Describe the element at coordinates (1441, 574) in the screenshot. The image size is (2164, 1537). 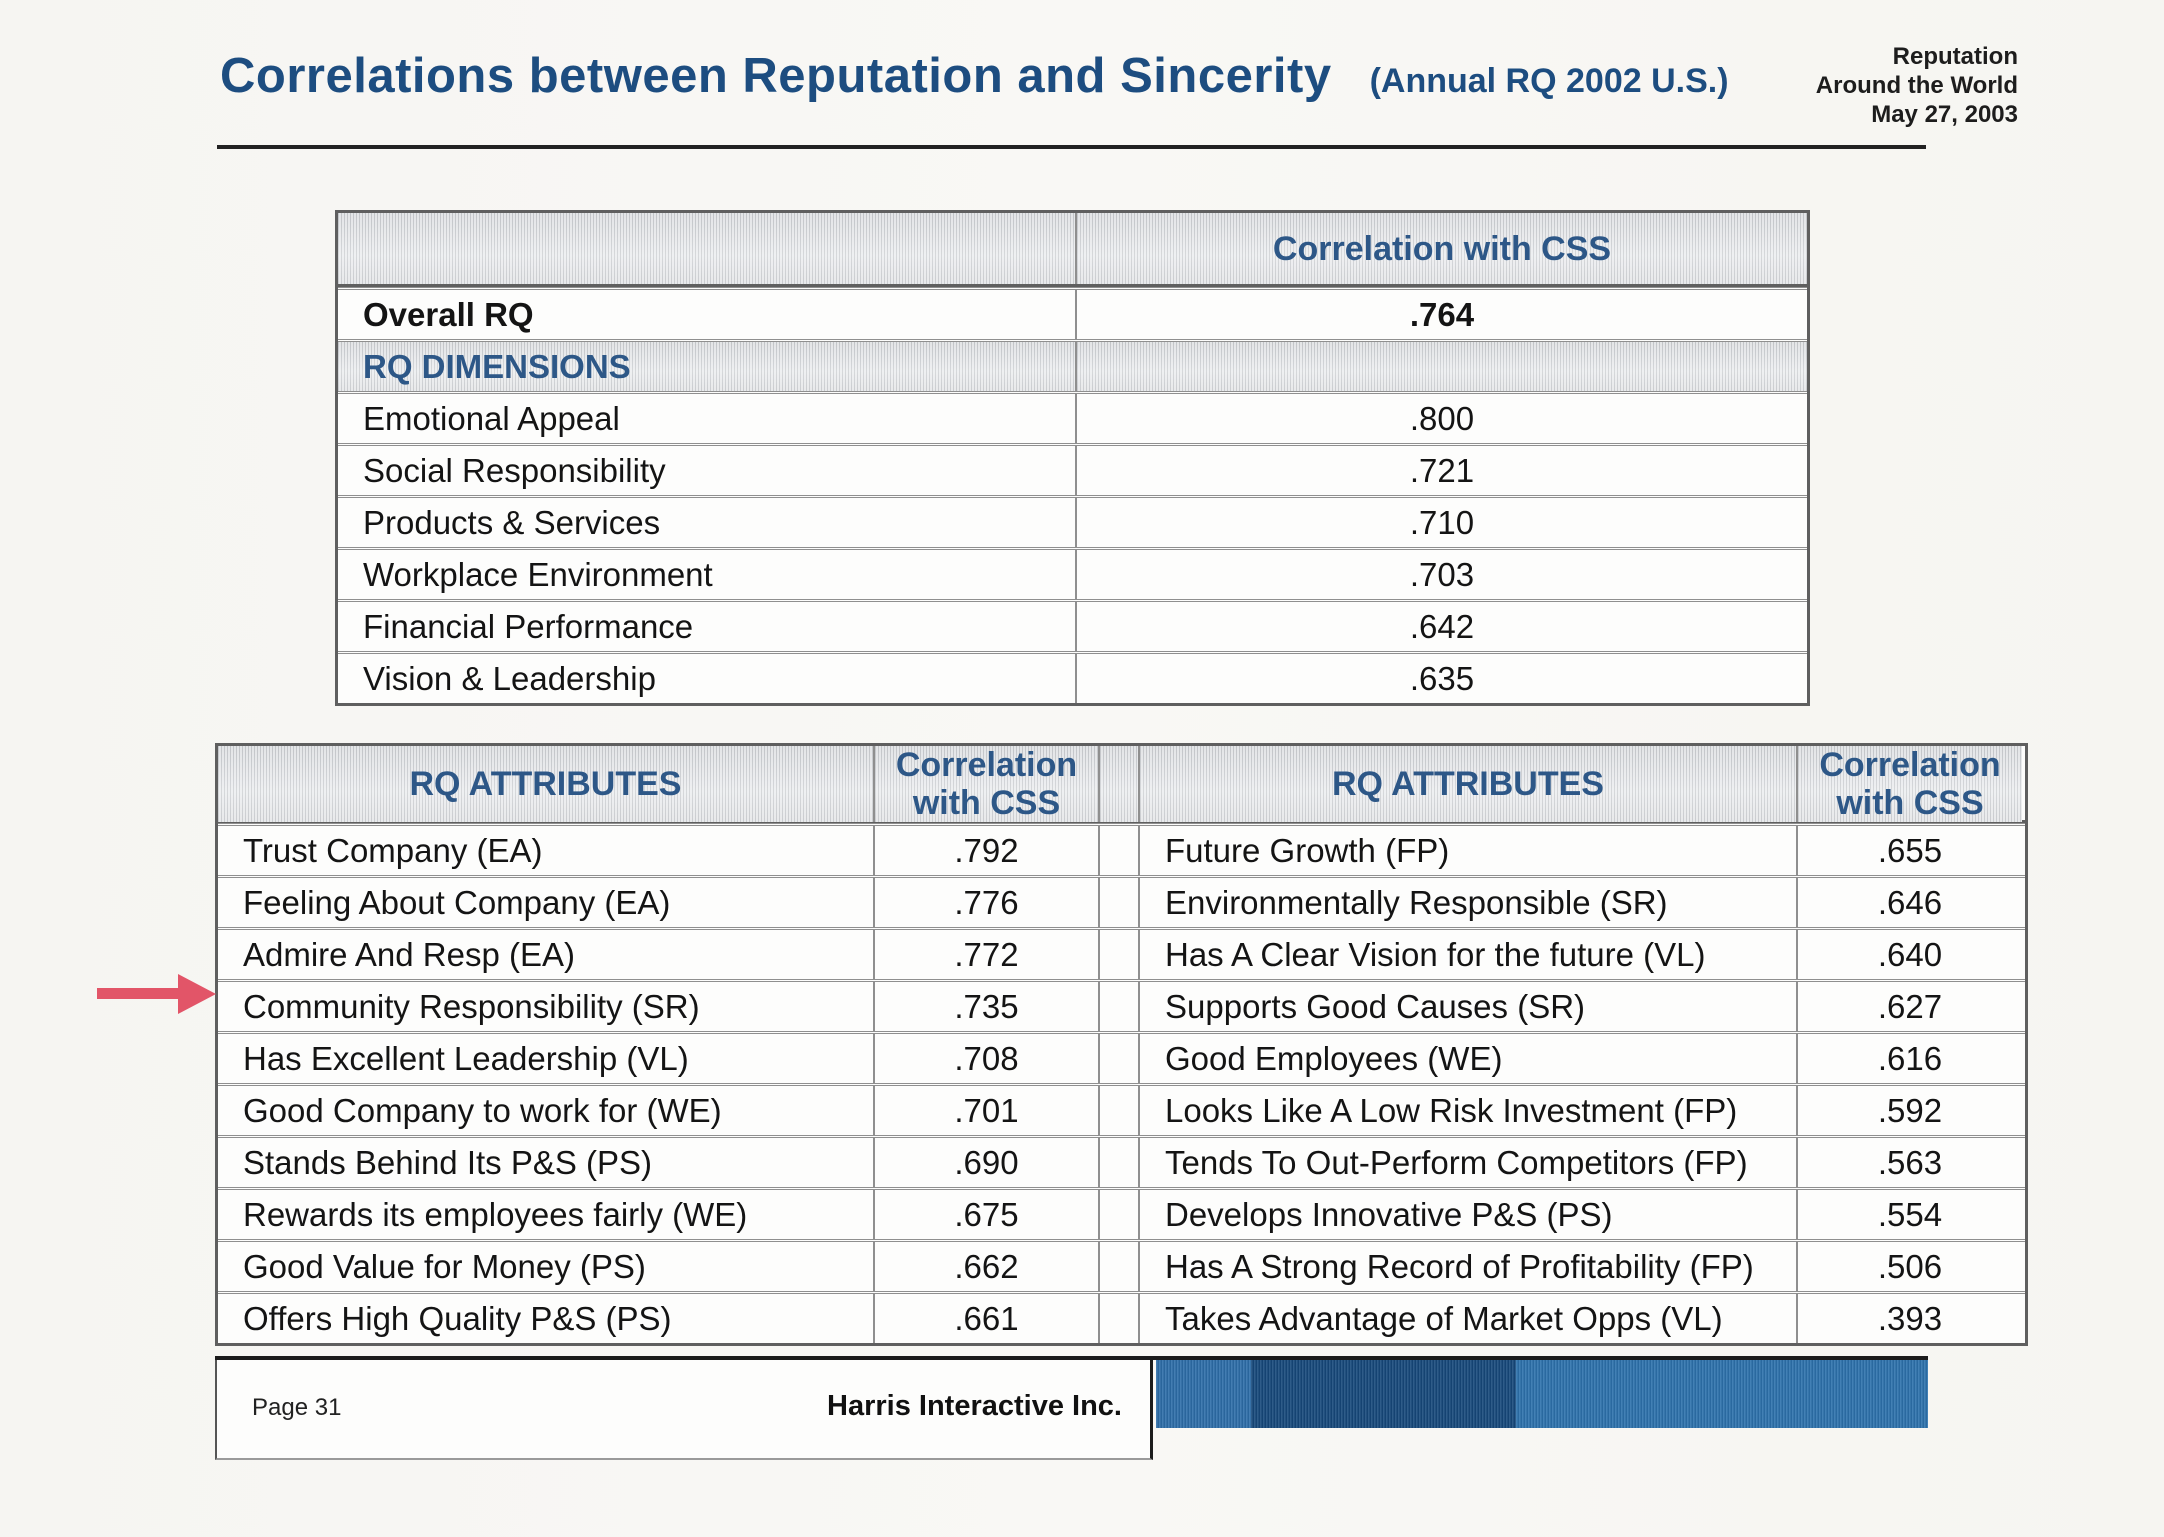
I see `dimension-value: .703` at that location.